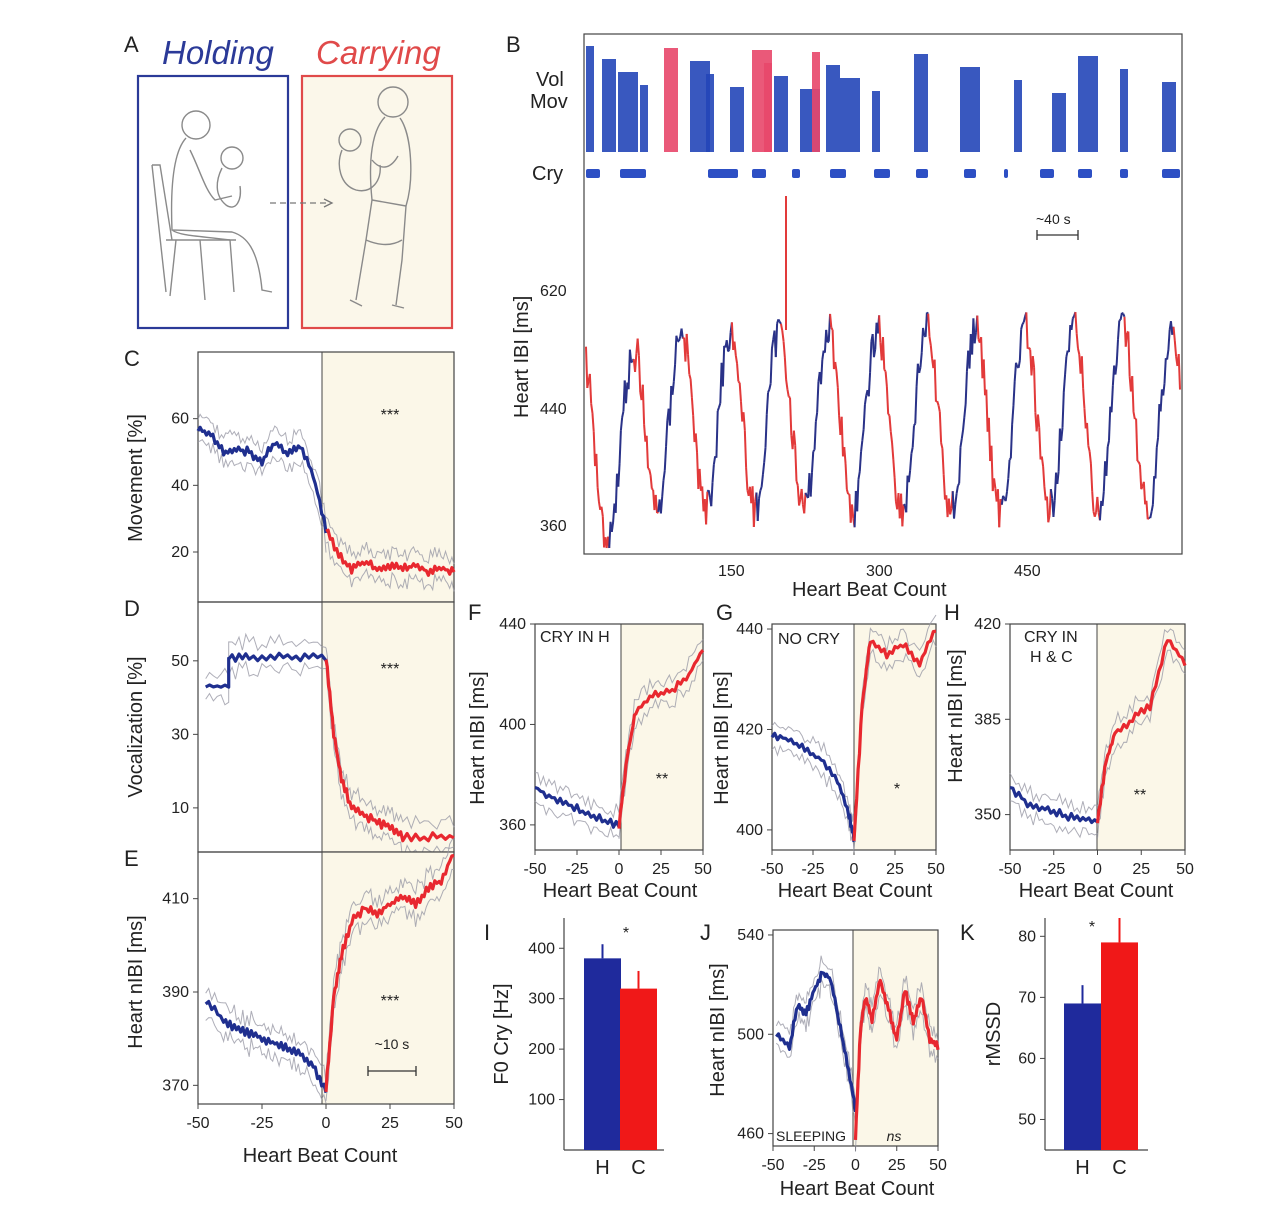 This screenshot has width=1280, height=1228. I want to click on panel-k-bar-C, so click(1119, 1046).